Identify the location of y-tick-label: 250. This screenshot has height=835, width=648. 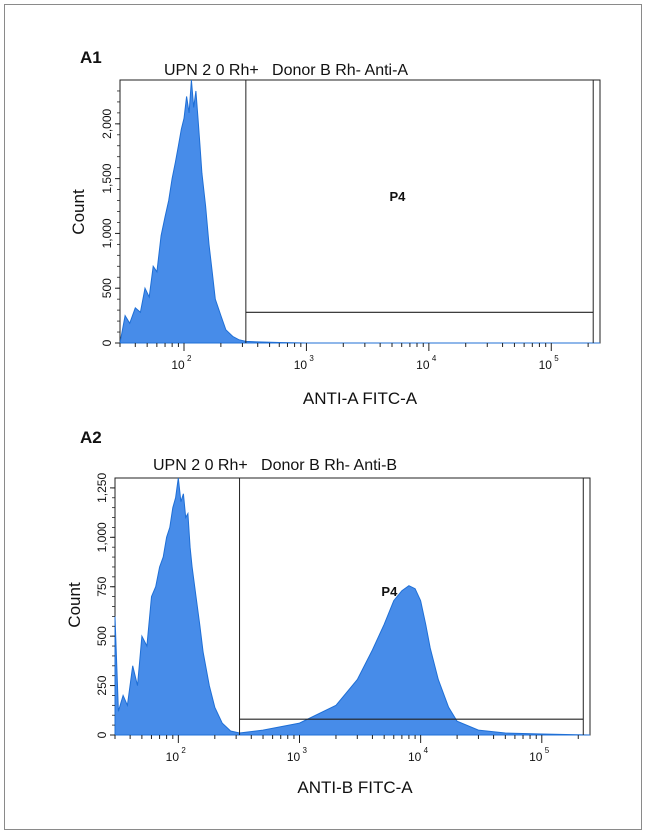
(102, 685).